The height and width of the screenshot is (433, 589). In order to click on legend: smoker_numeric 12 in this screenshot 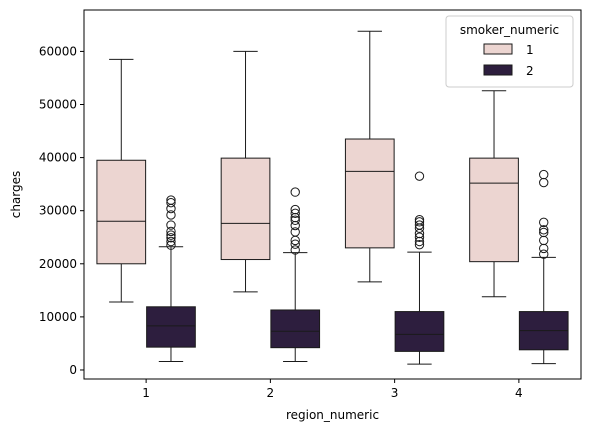, I will do `click(509, 51)`.